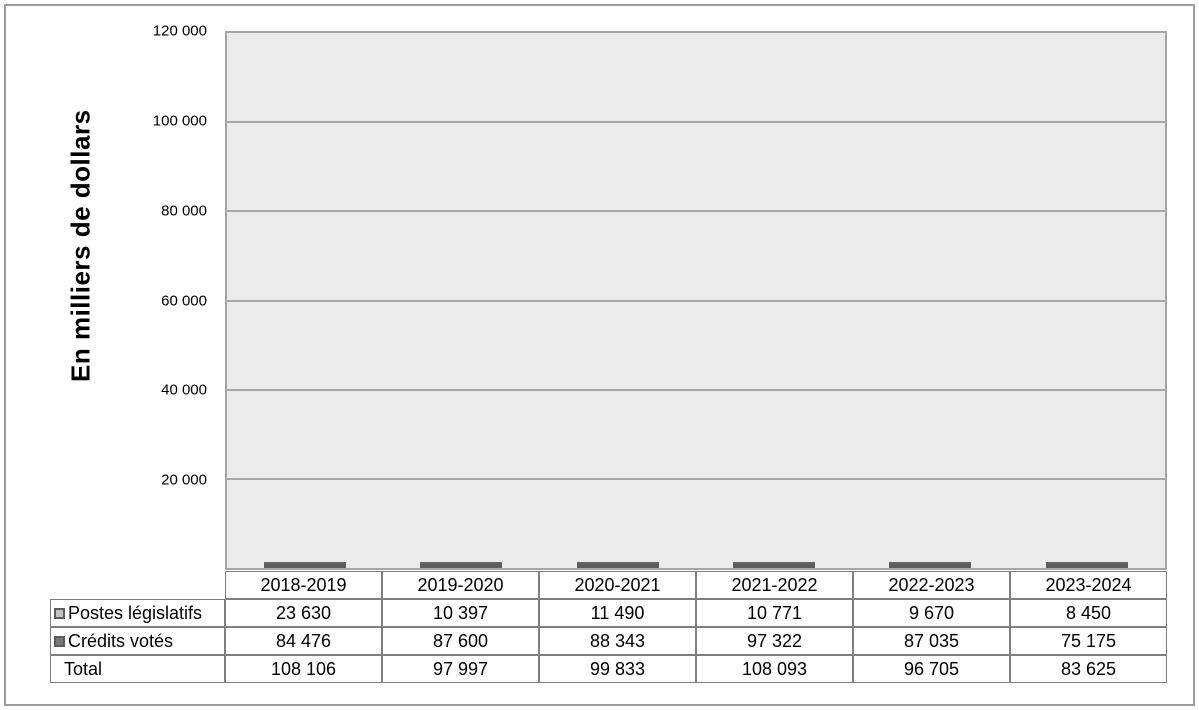  Describe the element at coordinates (184, 211) in the screenshot. I see `y-axis-tick-label: 80 000` at that location.